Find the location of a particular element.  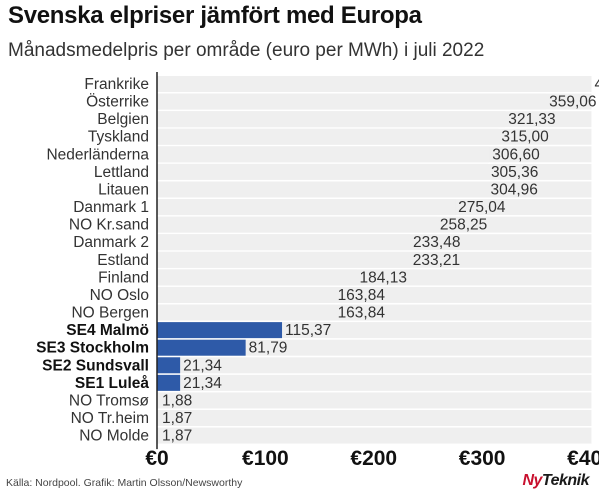

logo-teknik-text: Teknik is located at coordinates (565, 480).